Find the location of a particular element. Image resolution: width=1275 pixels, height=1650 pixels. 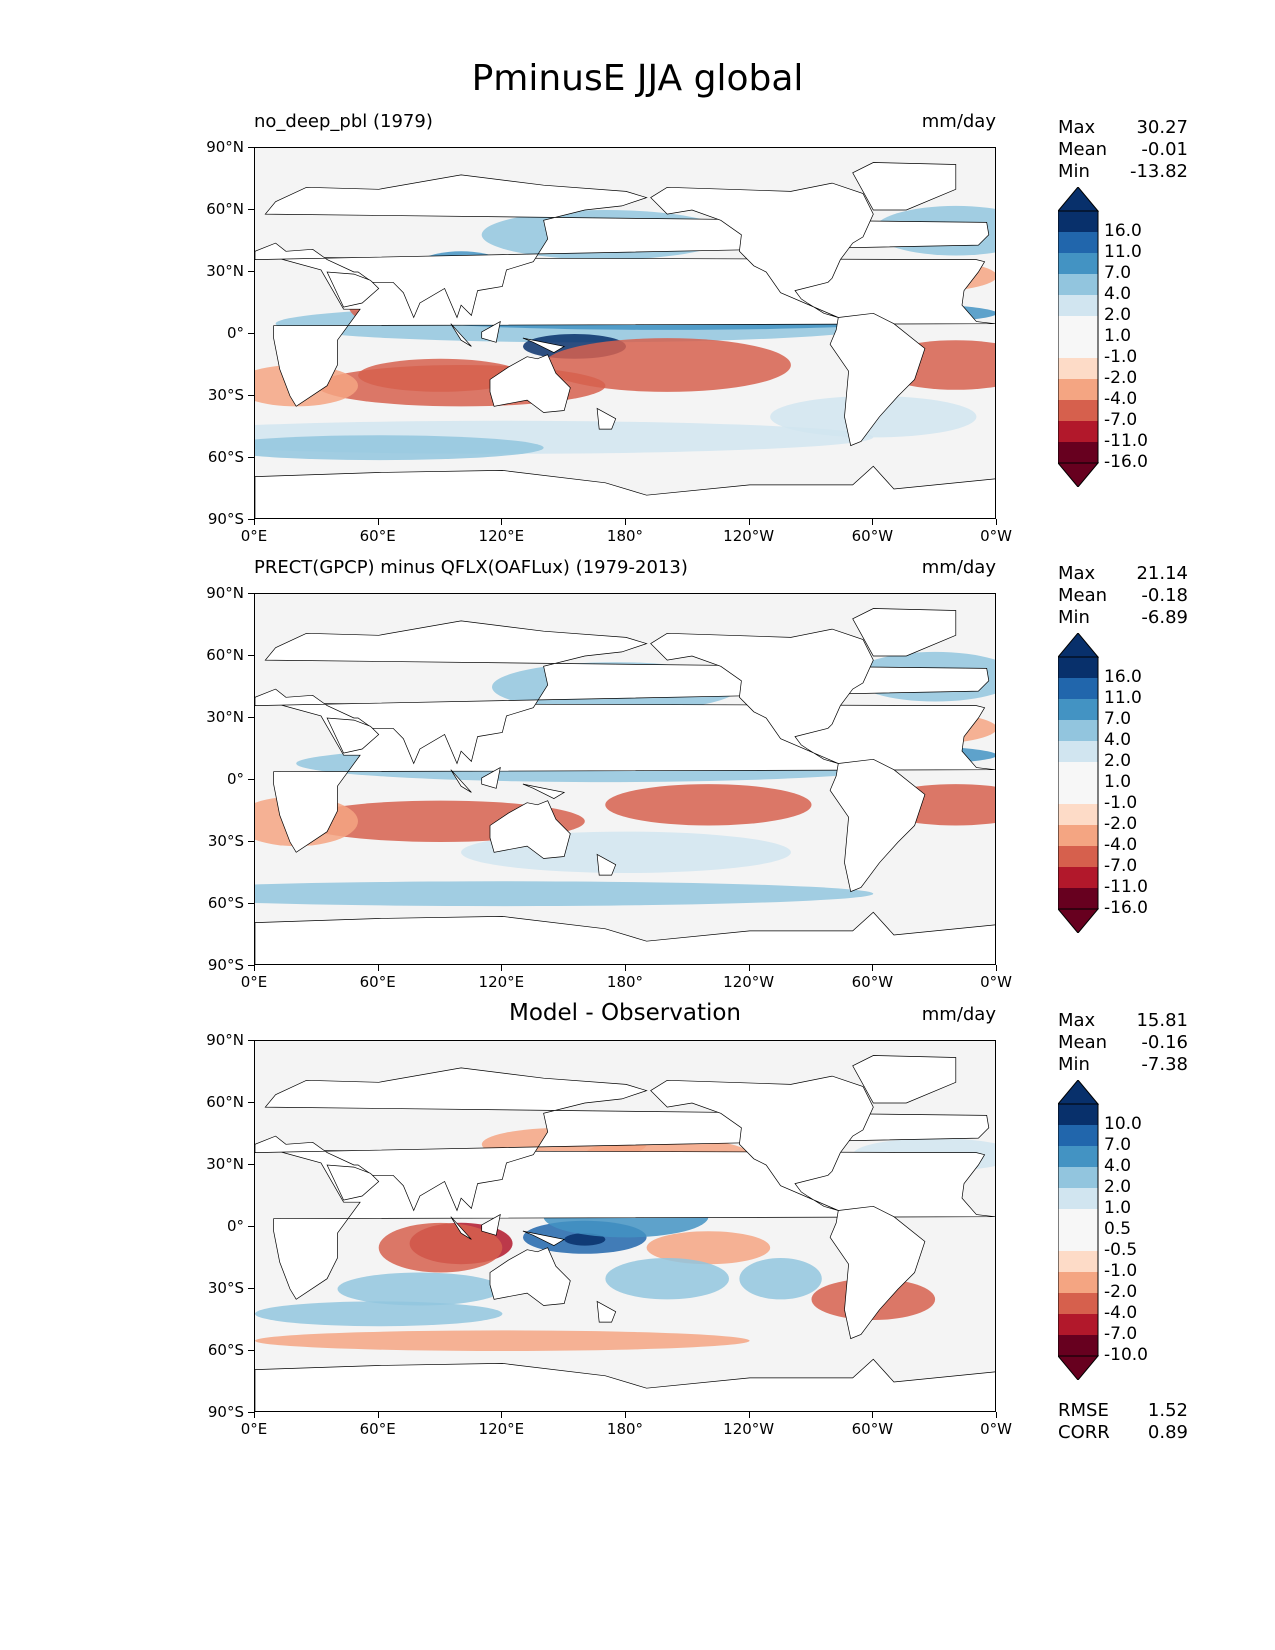

stat-mean-value: -0.18 is located at coordinates (1164, 595).